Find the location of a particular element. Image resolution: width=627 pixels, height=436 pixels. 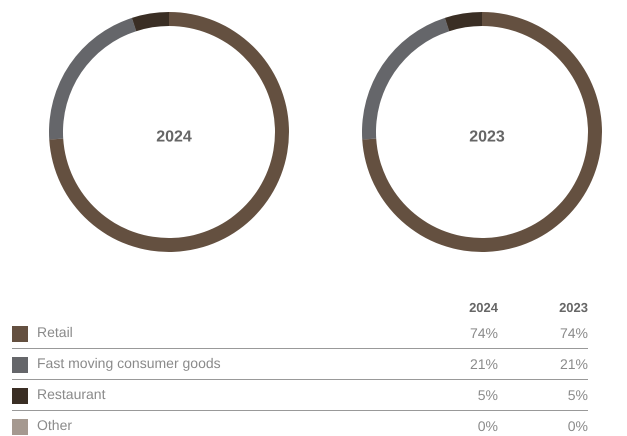

legend-label: Retail is located at coordinates (210, 333).